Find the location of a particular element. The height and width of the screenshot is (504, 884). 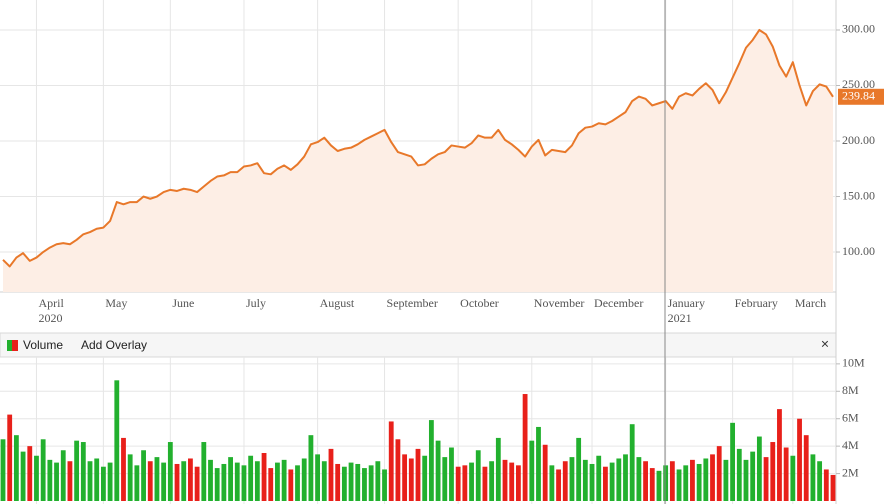

x-tick-sublabel: 2021 is located at coordinates (680, 318).